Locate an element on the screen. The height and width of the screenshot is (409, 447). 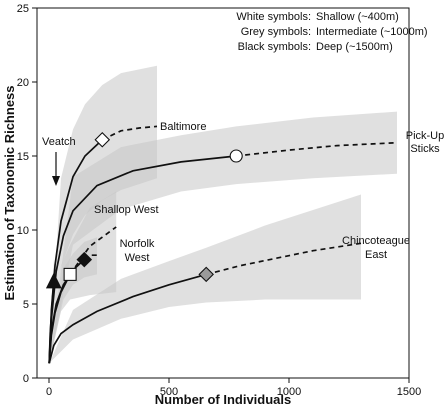
baltimore-extrapolation-line is located at coordinates (129, 133).